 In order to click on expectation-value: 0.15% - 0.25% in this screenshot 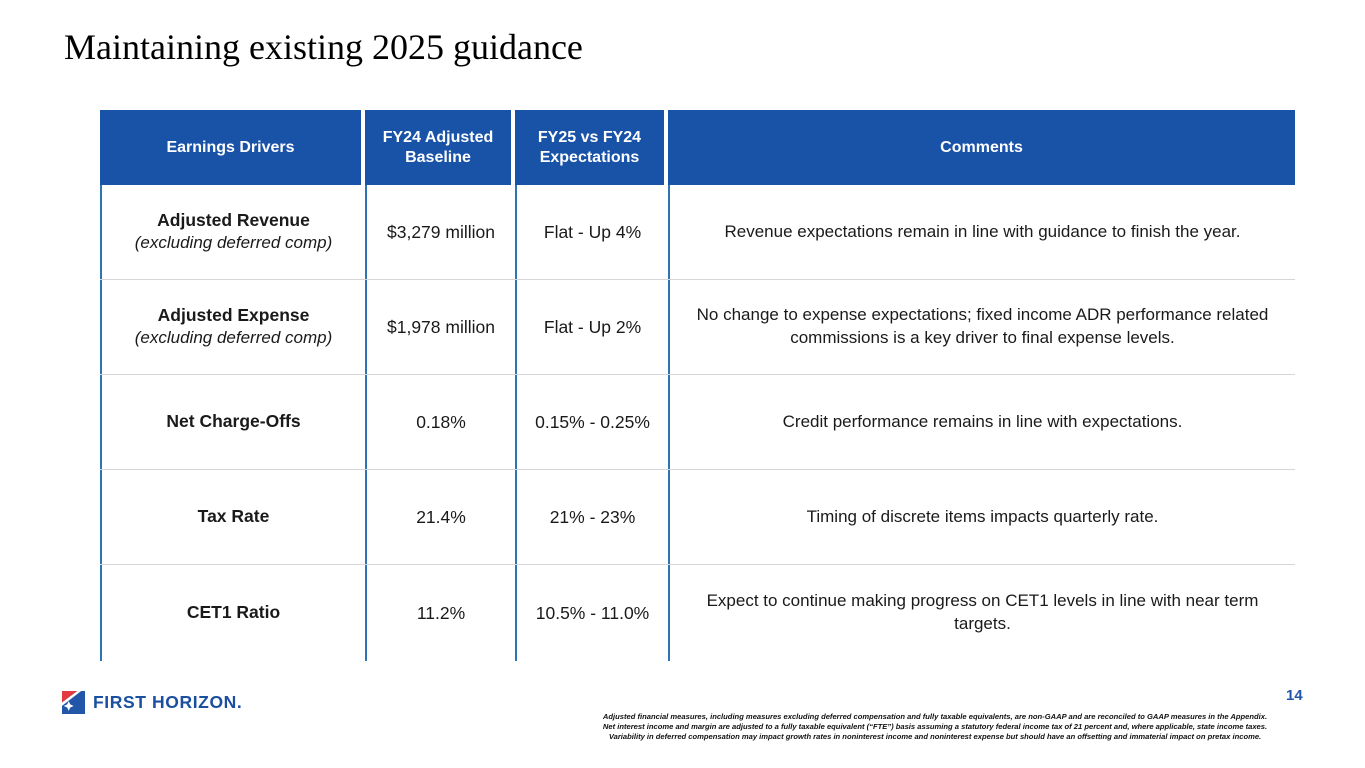, I will do `click(591, 422)`.